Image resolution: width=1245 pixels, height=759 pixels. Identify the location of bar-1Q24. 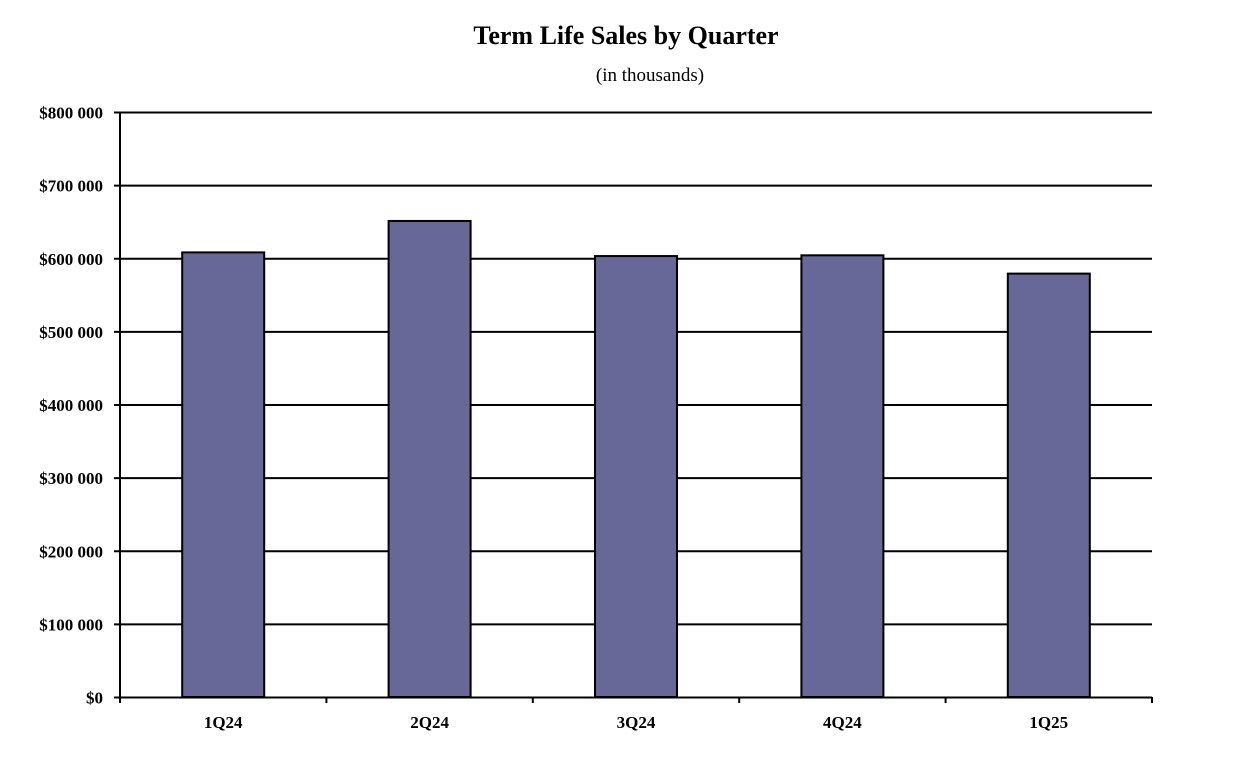
(223, 474).